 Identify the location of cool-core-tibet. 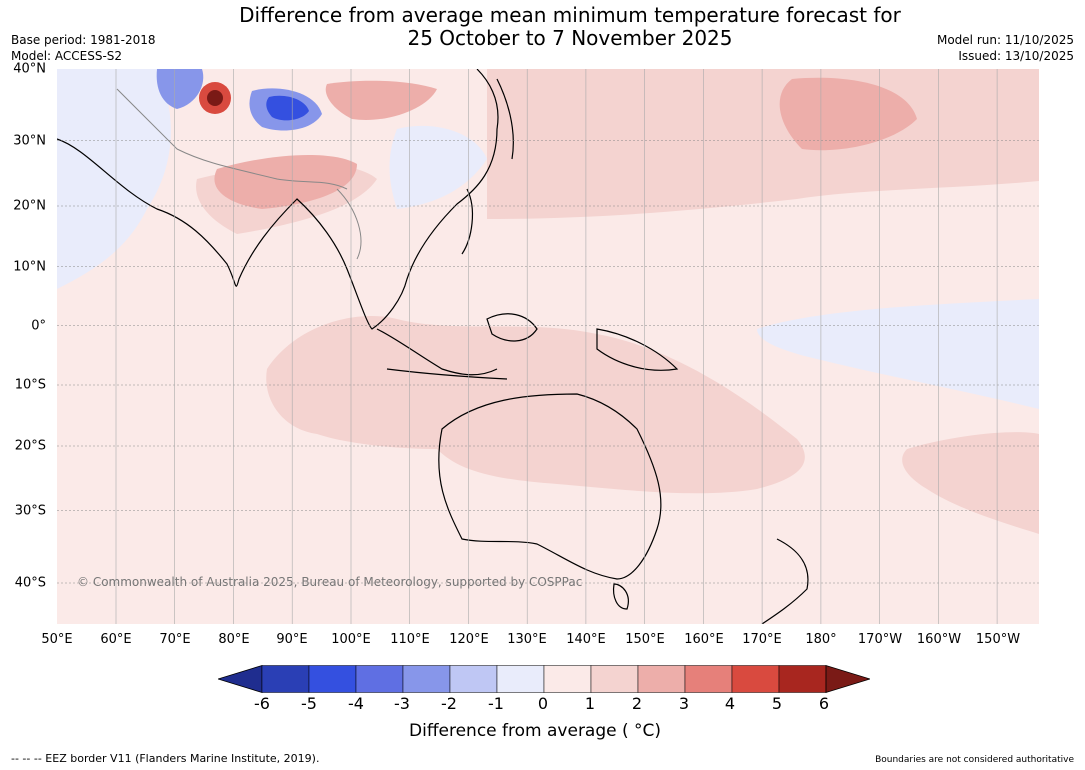
(287, 108).